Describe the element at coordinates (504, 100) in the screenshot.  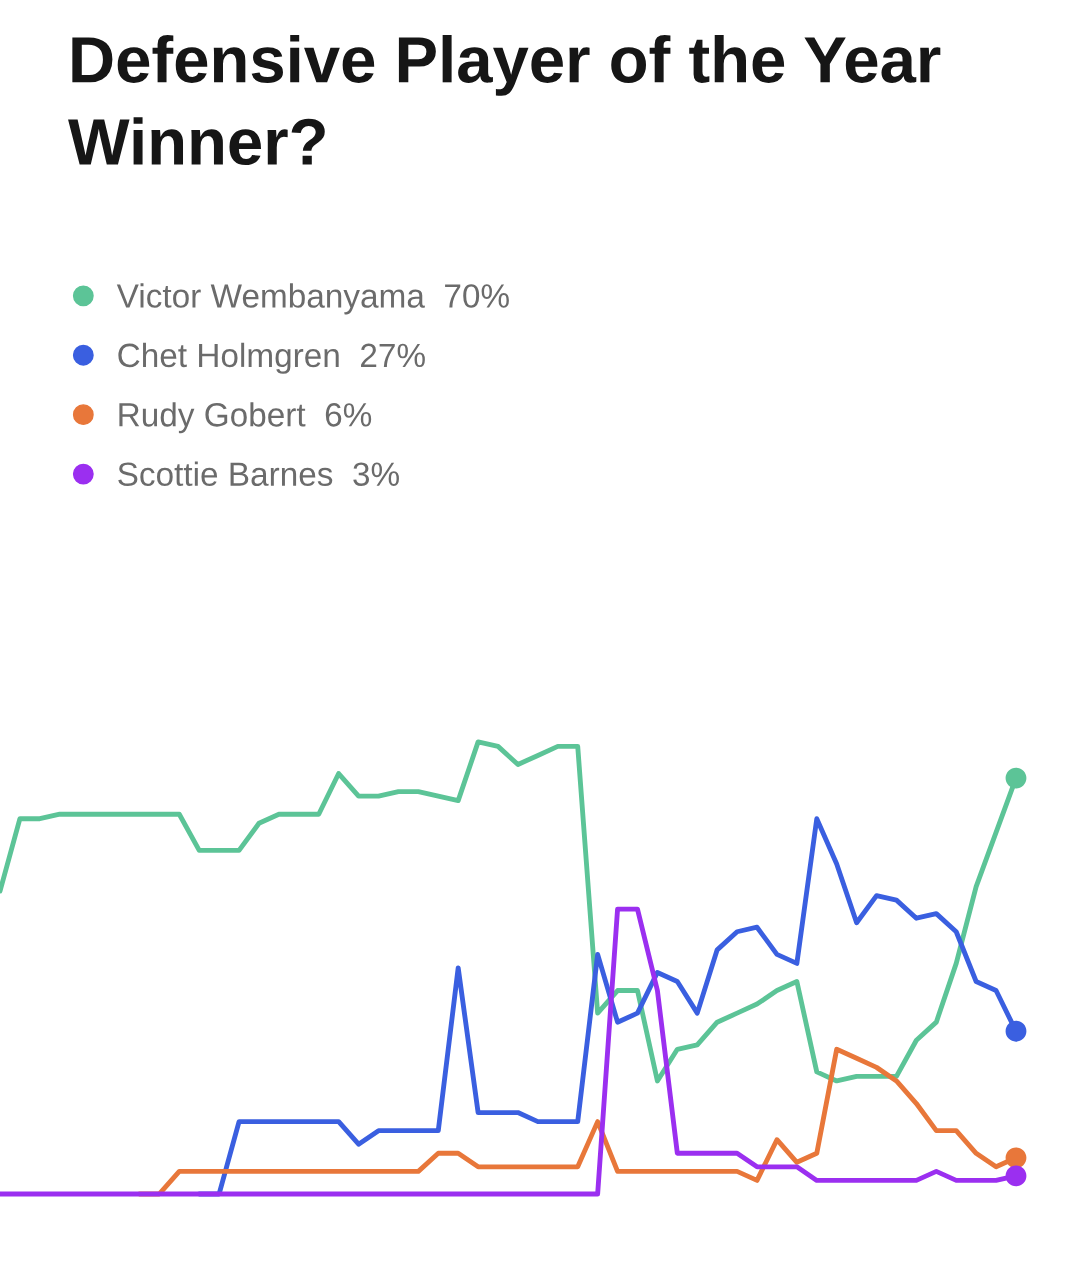
I see `chart-title: Defensive Player of the Year Winner?` at that location.